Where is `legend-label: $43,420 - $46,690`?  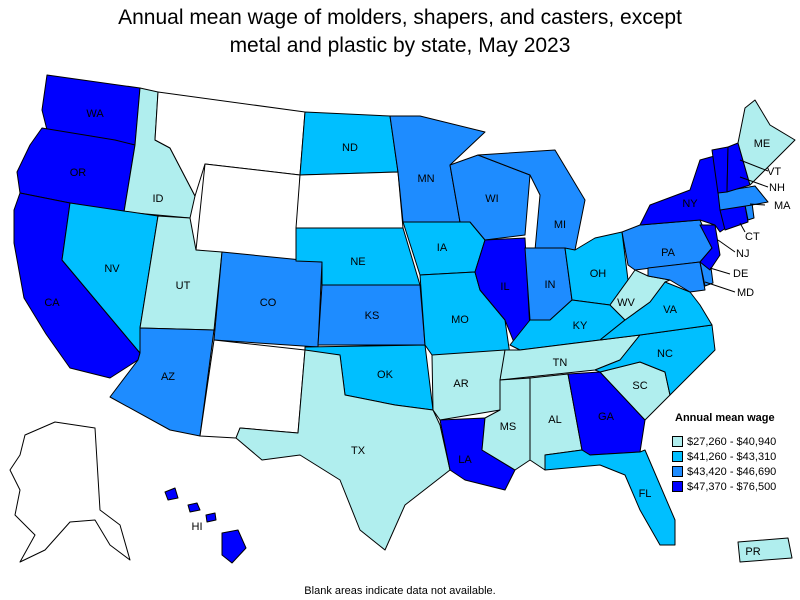 legend-label: $43,420 - $46,690 is located at coordinates (732, 471).